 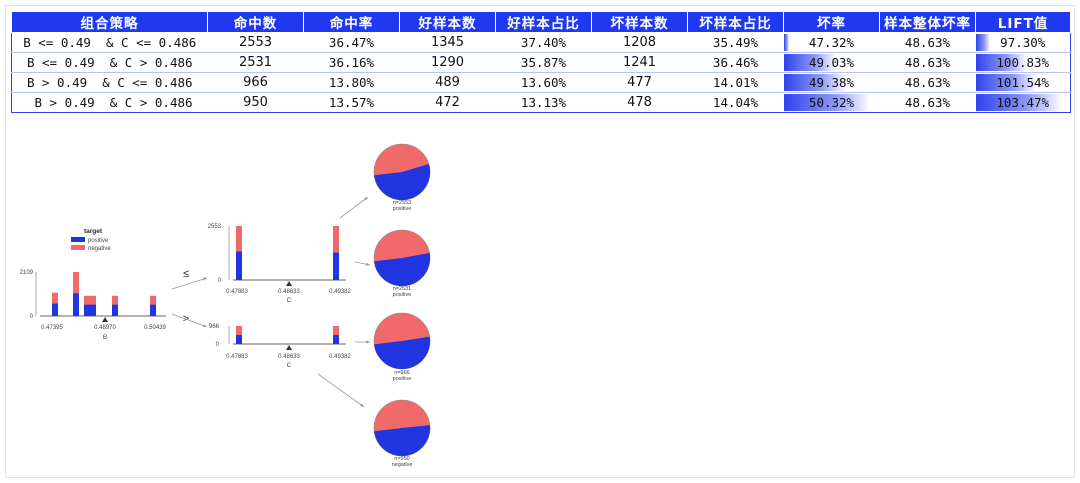 I want to click on cell-value: 47.32%, so click(x=831, y=42).